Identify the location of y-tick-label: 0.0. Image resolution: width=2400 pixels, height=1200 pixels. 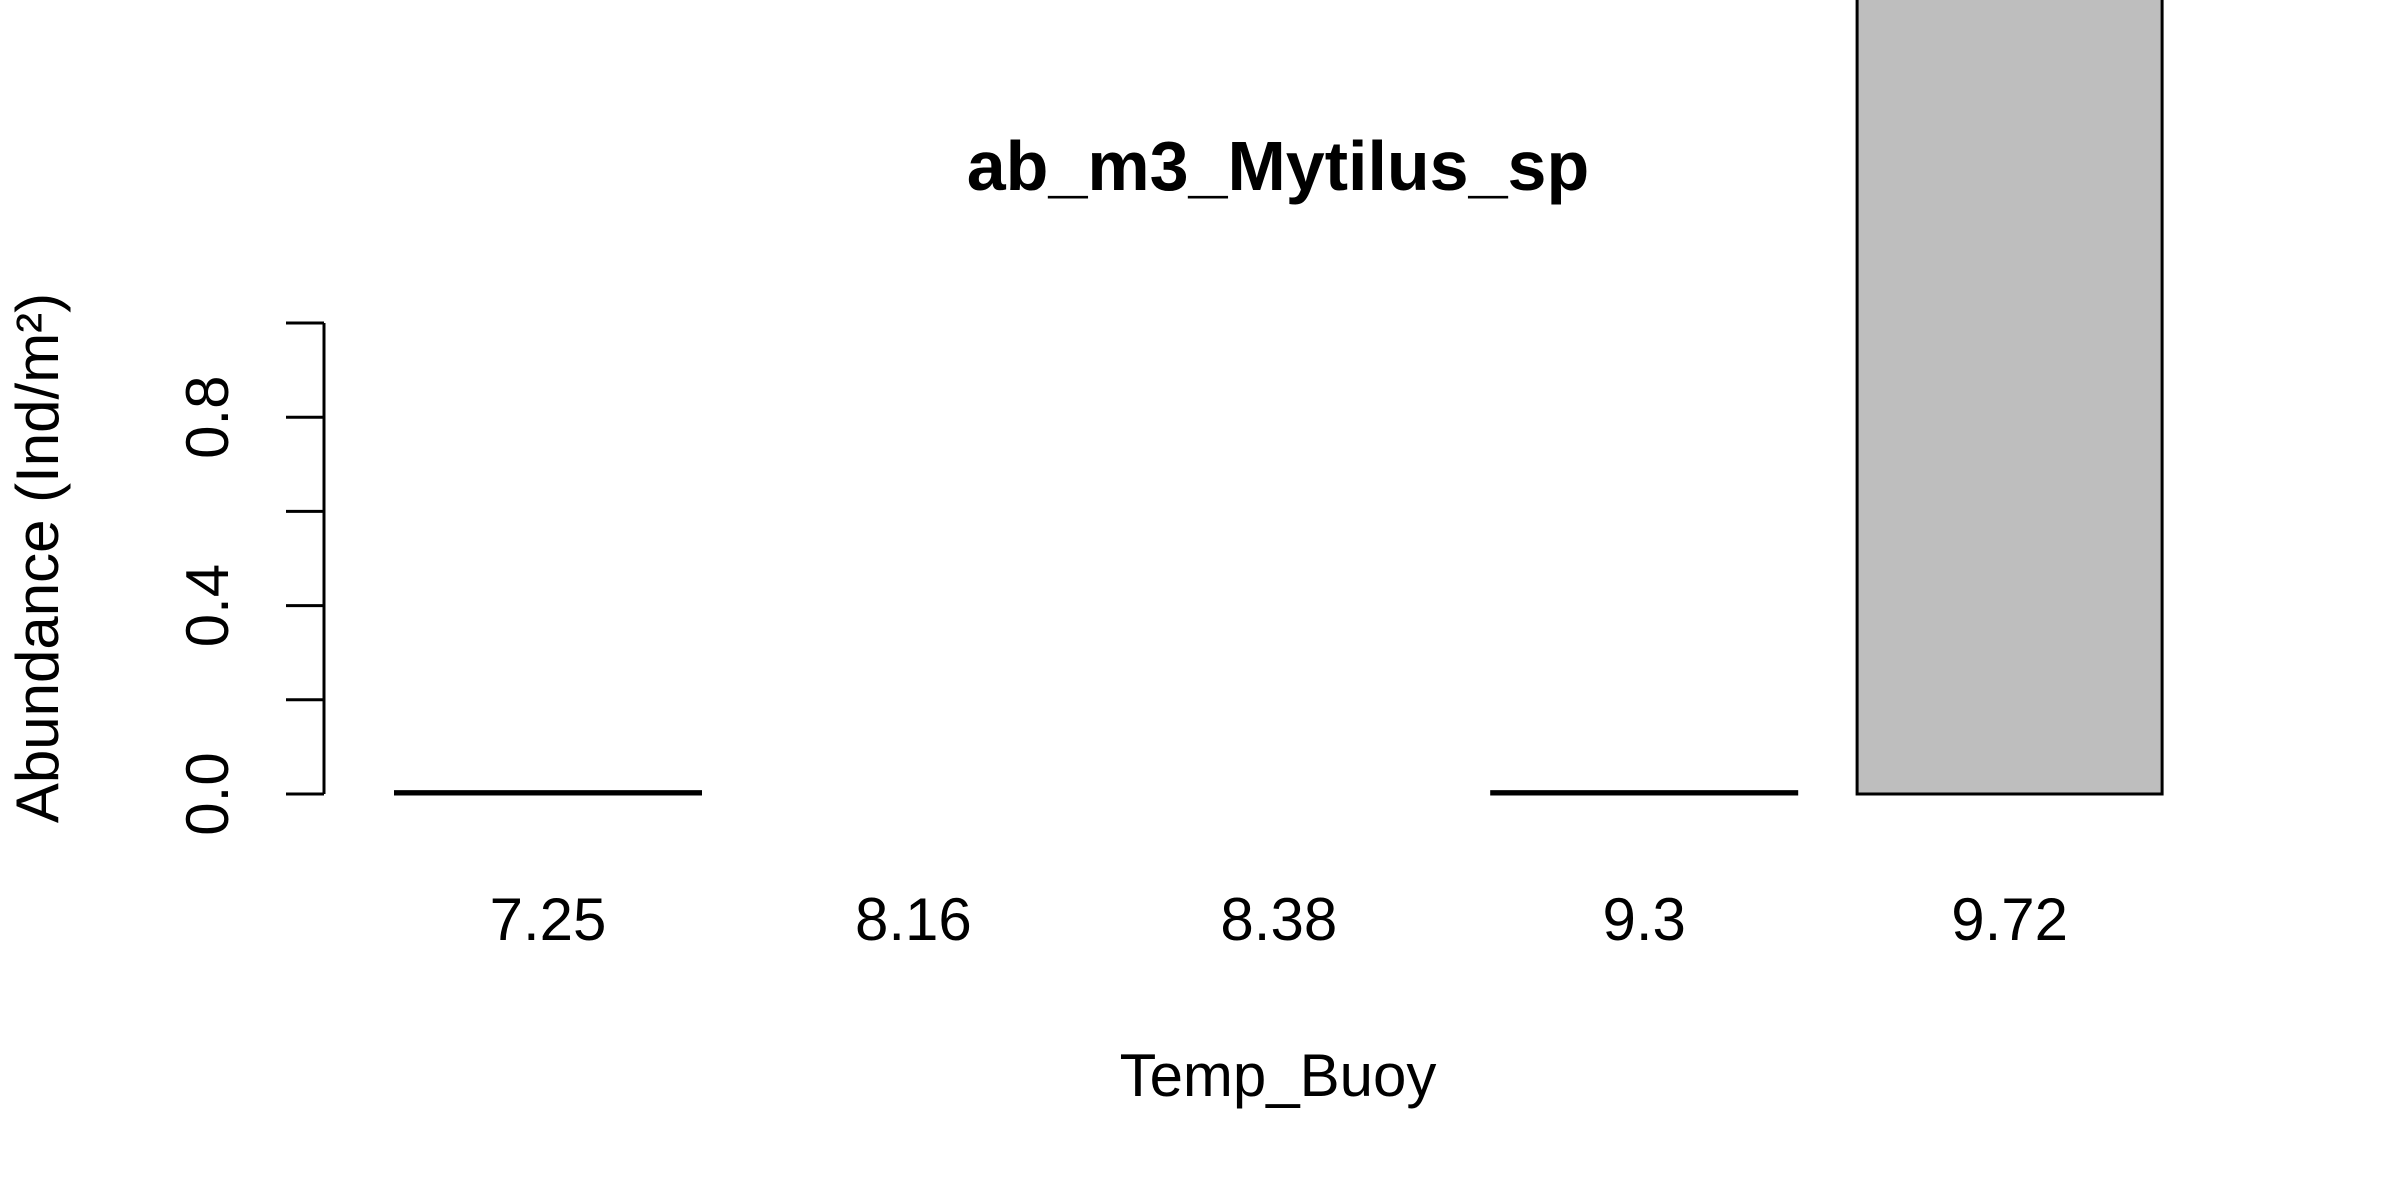
(207, 793).